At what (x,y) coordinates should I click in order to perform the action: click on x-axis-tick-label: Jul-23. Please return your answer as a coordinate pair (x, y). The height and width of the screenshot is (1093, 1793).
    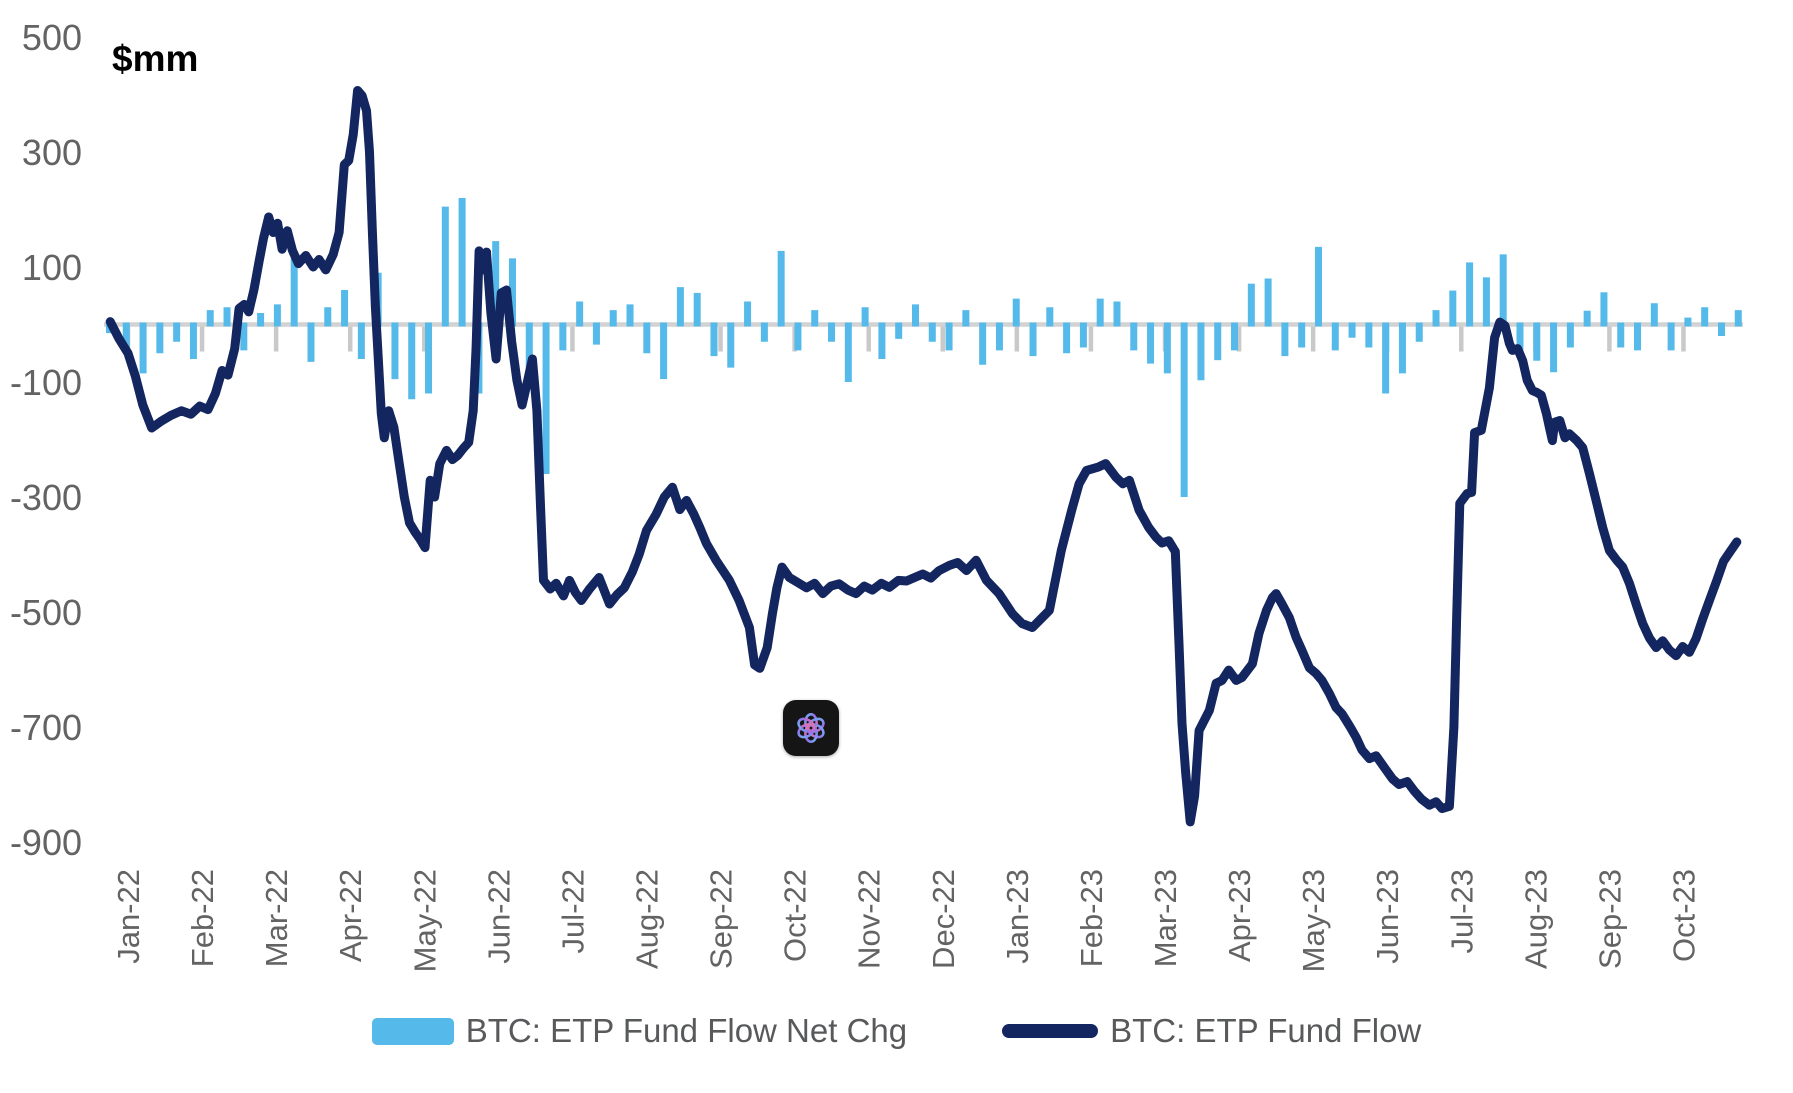
    Looking at the image, I should click on (1461, 911).